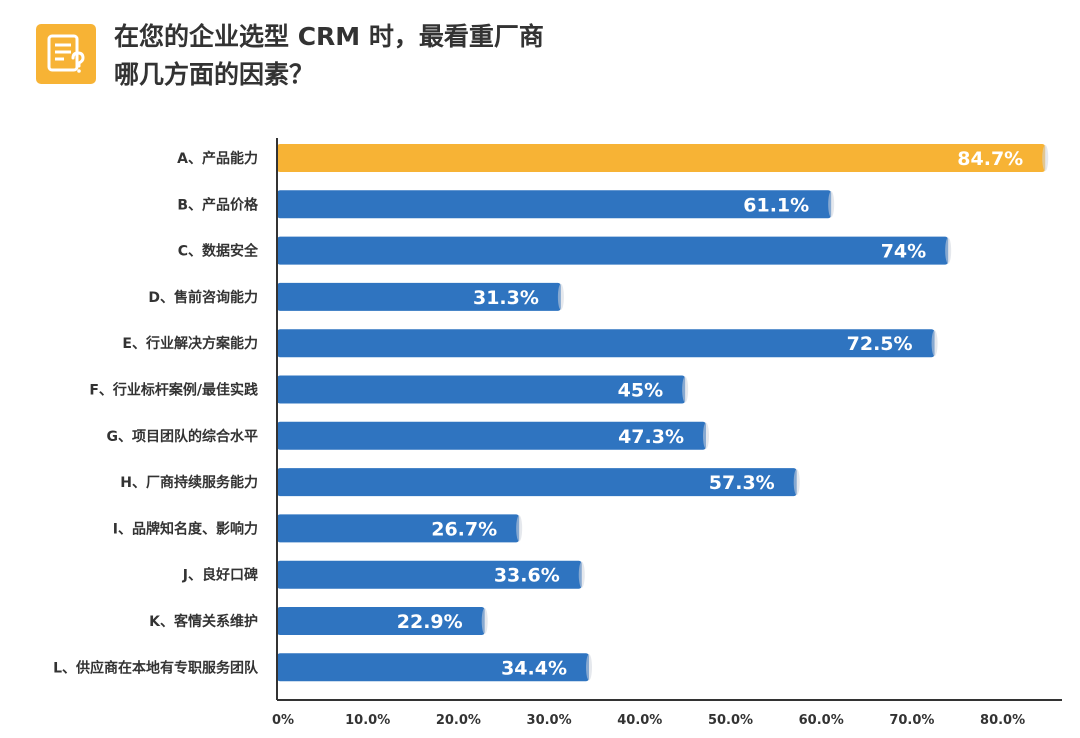  Describe the element at coordinates (203, 621) in the screenshot. I see `category-label: K、客情关系维护` at that location.